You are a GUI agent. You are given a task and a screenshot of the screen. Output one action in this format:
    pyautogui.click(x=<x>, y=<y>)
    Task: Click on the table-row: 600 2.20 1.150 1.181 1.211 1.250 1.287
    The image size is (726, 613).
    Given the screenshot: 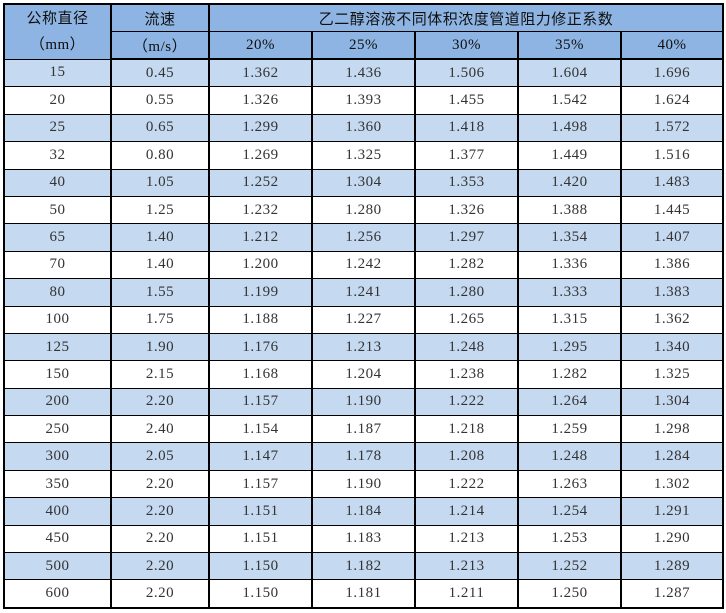 What is the action you would take?
    pyautogui.click(x=364, y=594)
    